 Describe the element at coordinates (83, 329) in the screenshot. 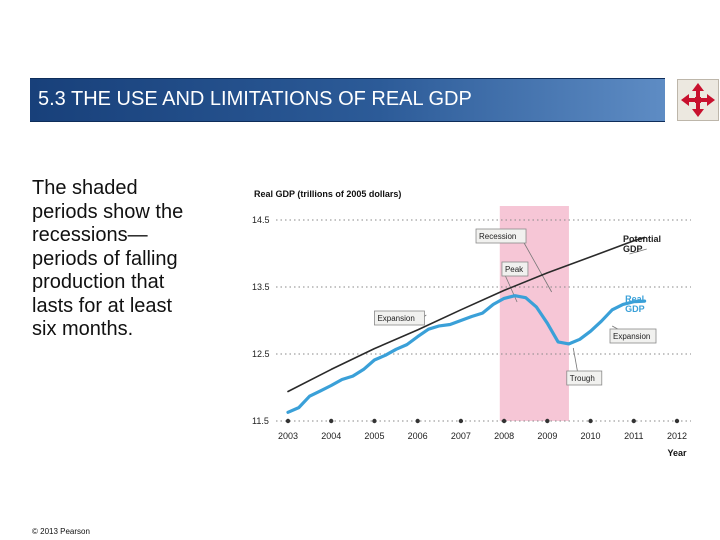

I see `description-line: six months.` at that location.